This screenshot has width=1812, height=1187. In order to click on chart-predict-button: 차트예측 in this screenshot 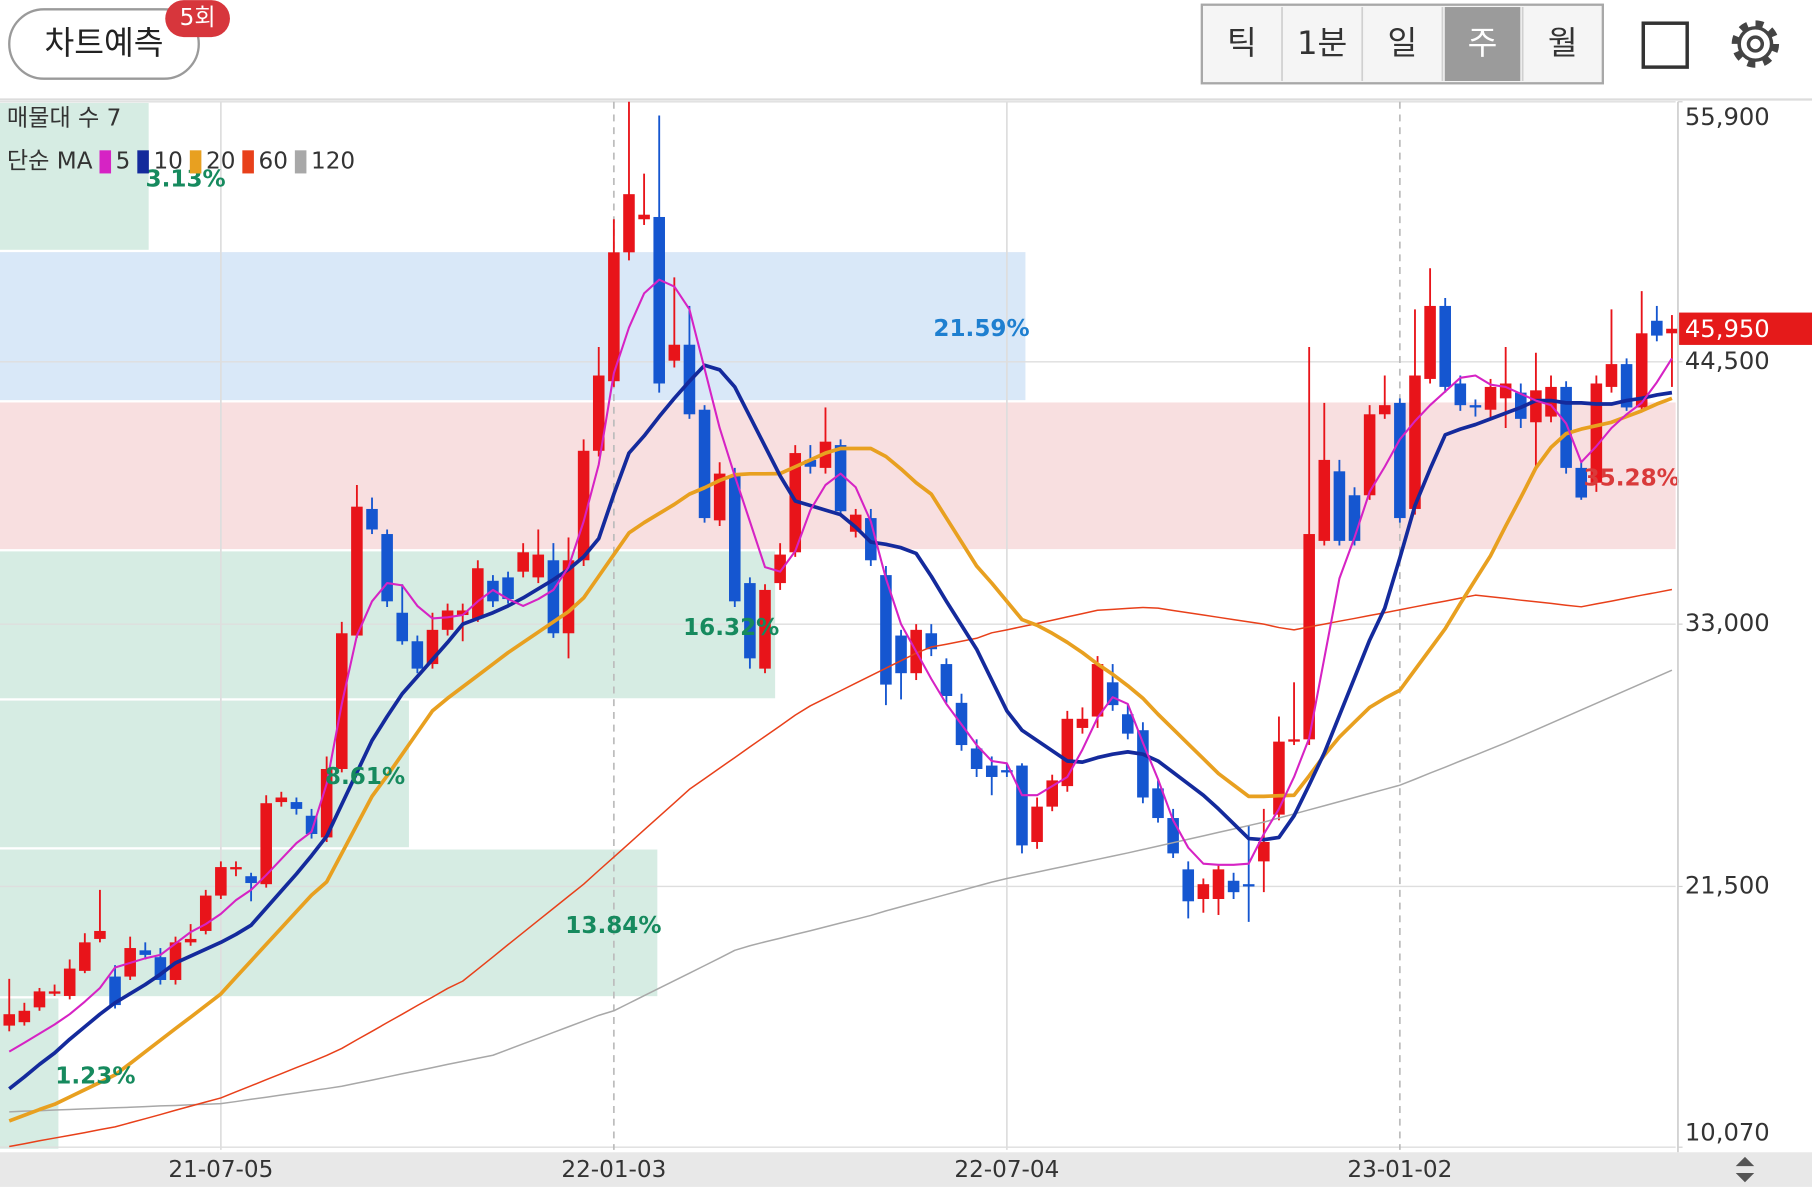, I will do `click(104, 44)`.